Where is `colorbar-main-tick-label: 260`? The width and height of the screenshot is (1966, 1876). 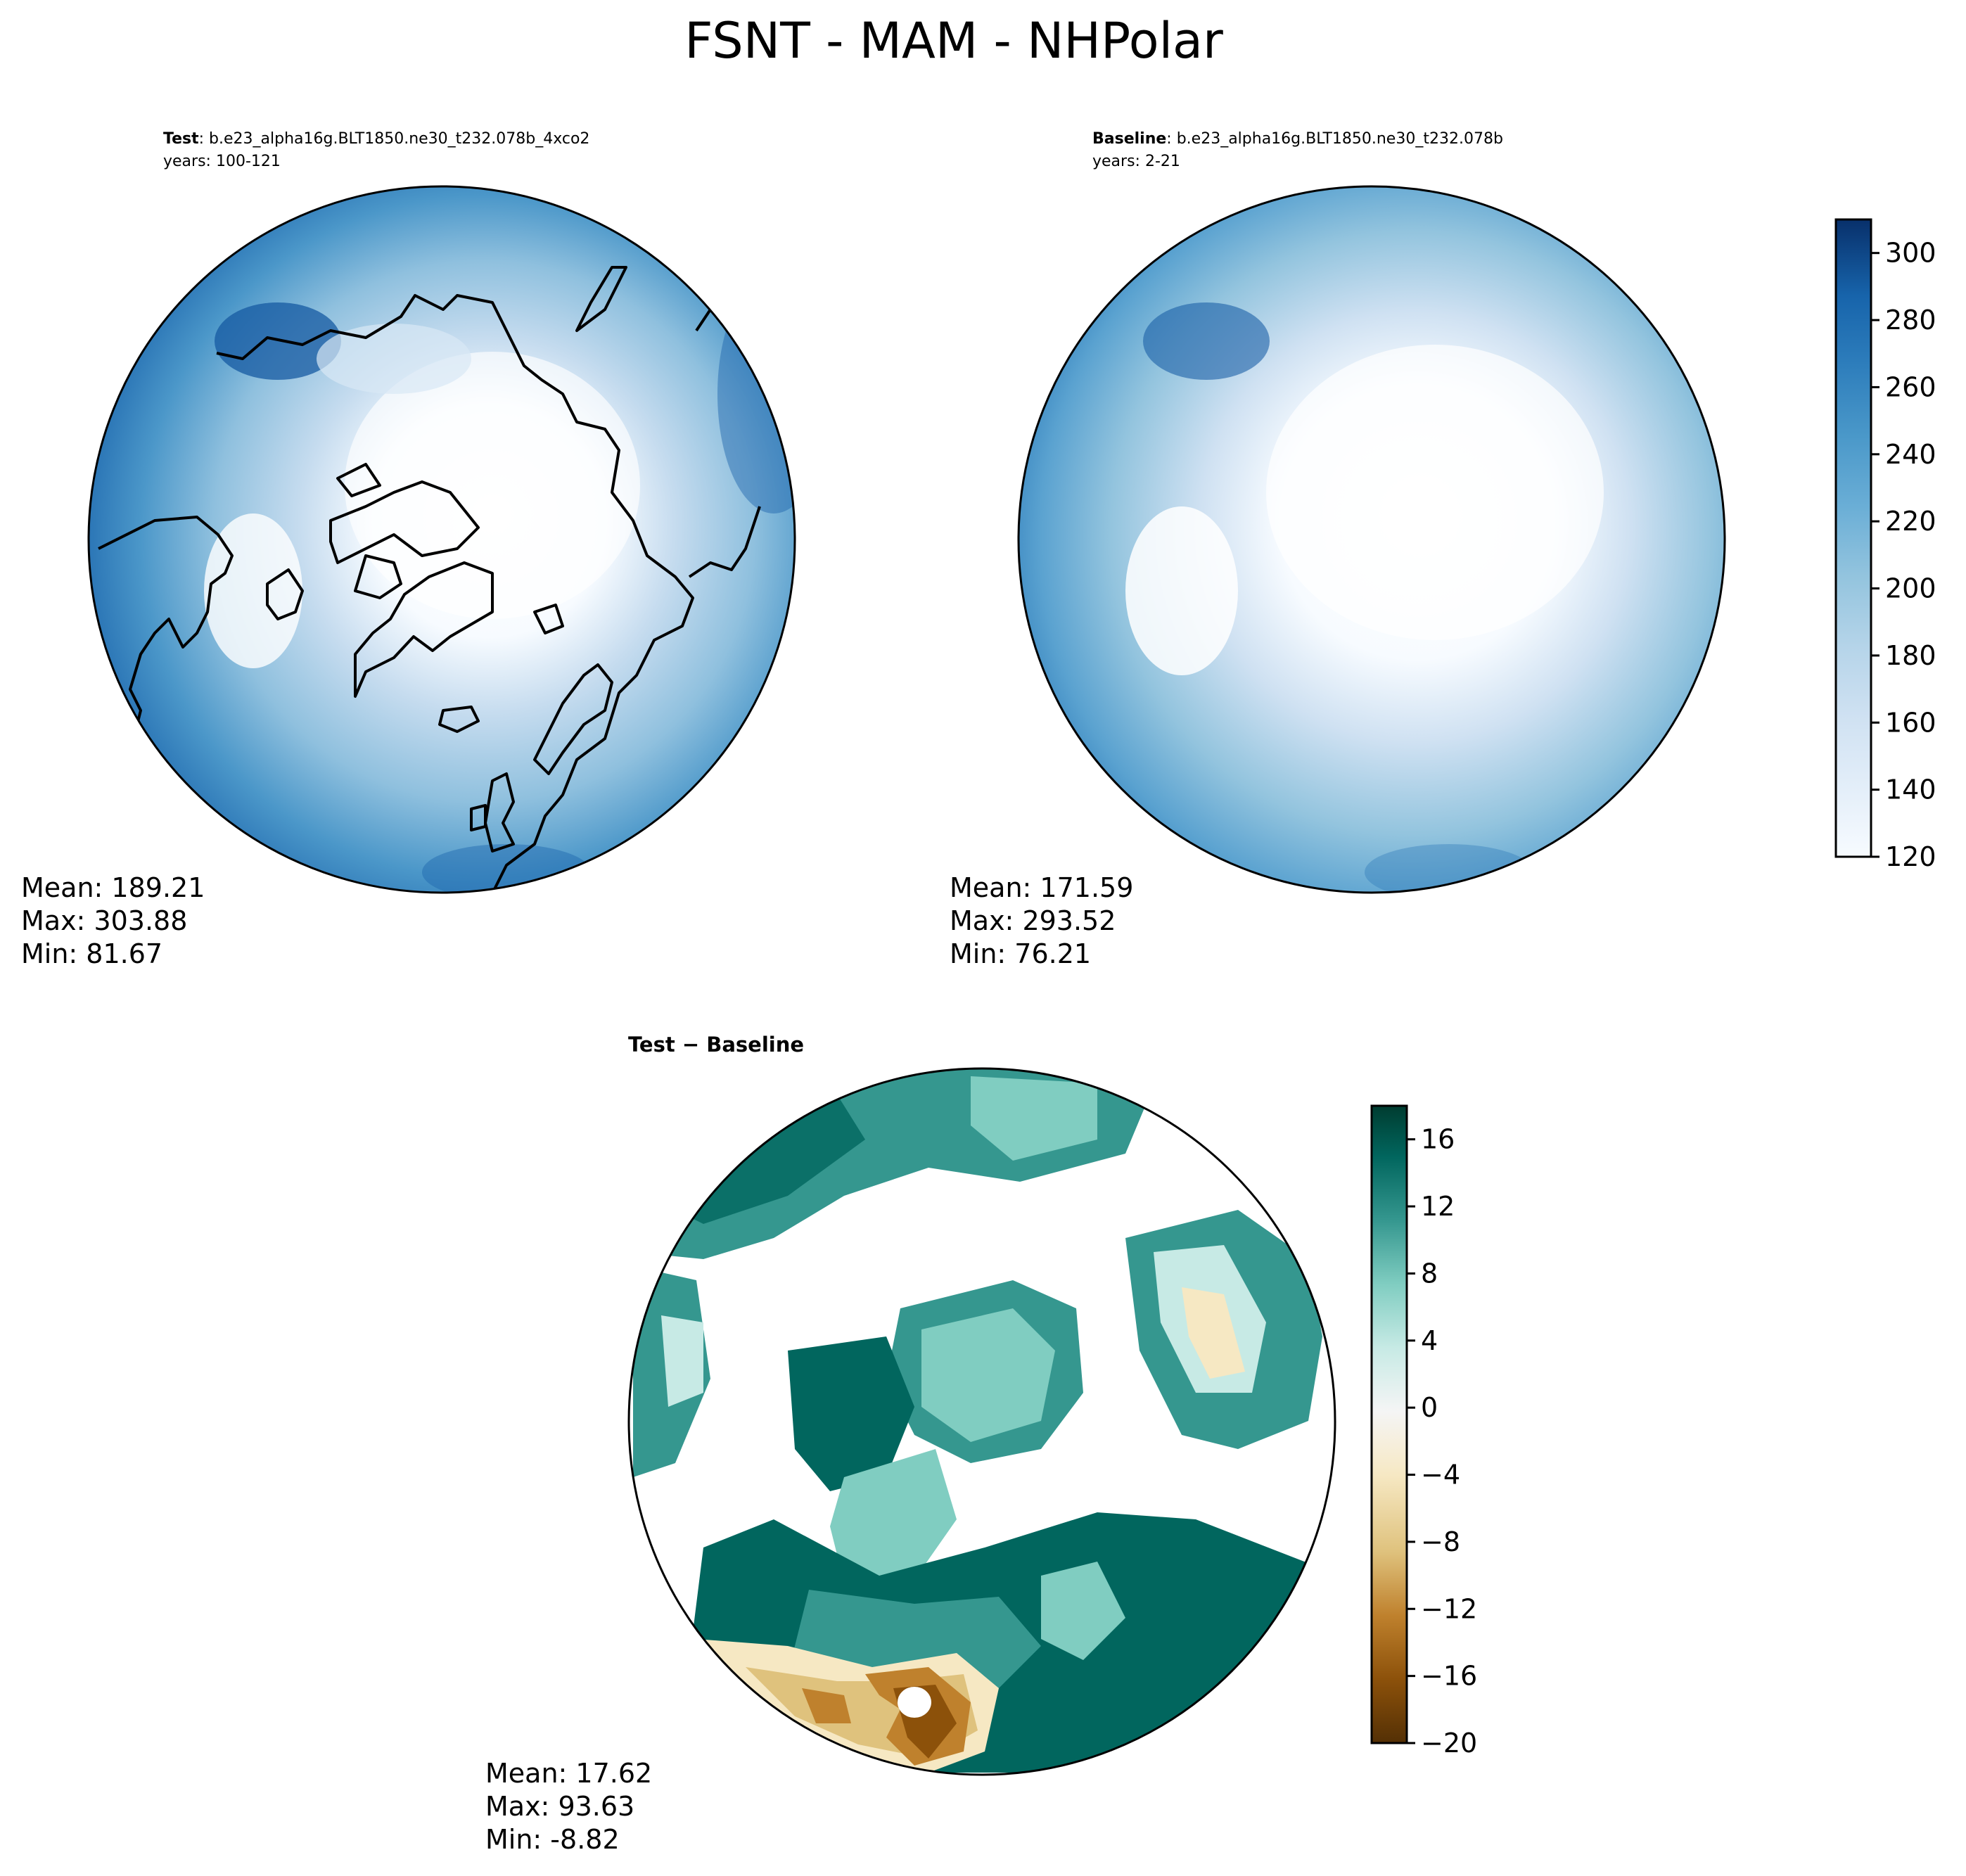 colorbar-main-tick-label: 260 is located at coordinates (1910, 386).